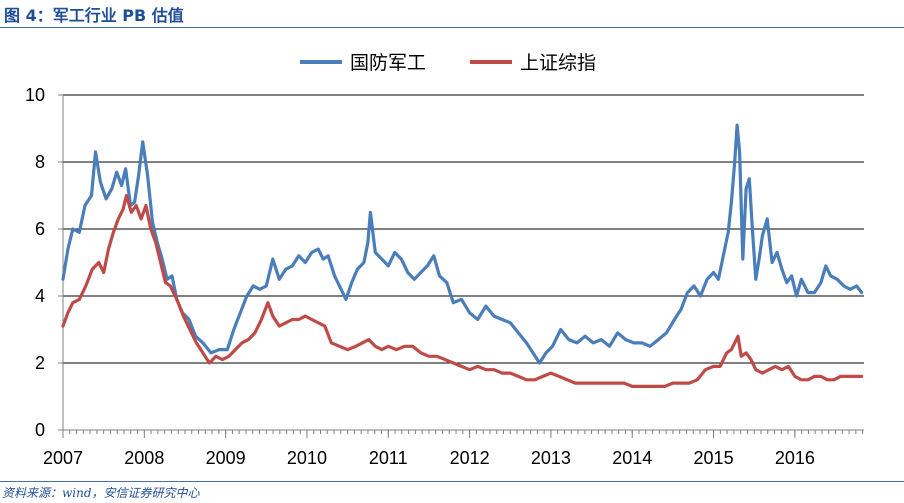  Describe the element at coordinates (44, 262) in the screenshot. I see `y-axis-ticks: 0 2 4 6 8 10` at that location.